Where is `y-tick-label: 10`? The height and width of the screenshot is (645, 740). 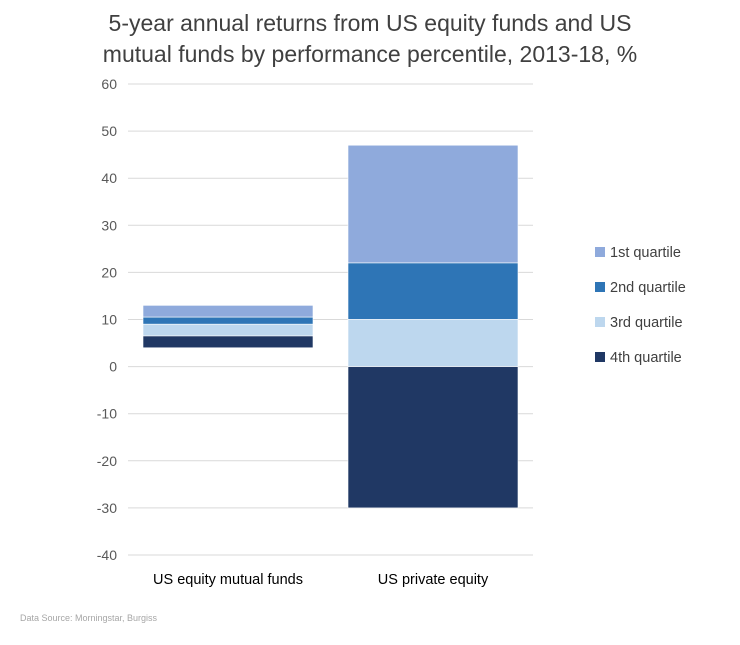
y-tick-label: 10 is located at coordinates (109, 320).